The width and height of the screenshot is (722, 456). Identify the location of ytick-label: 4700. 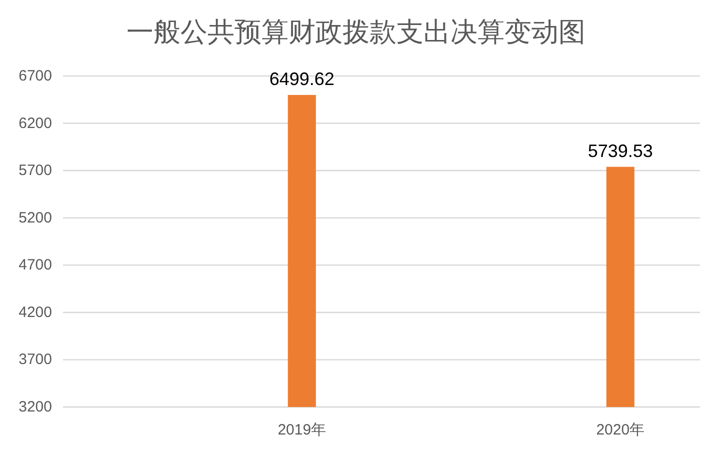
(35, 265).